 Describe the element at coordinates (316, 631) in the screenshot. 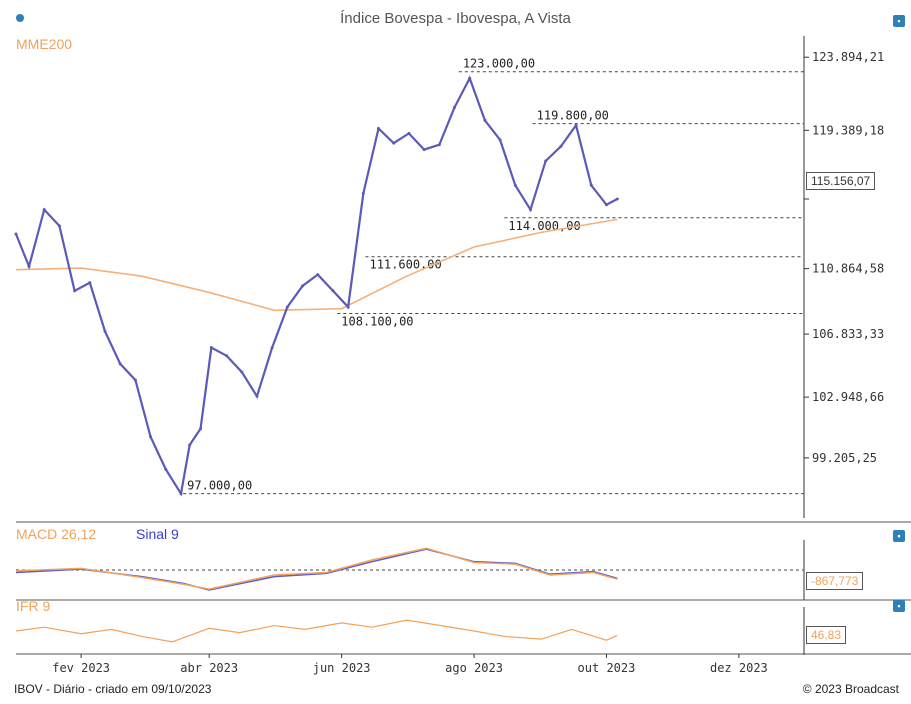

I see `ifr-line` at that location.